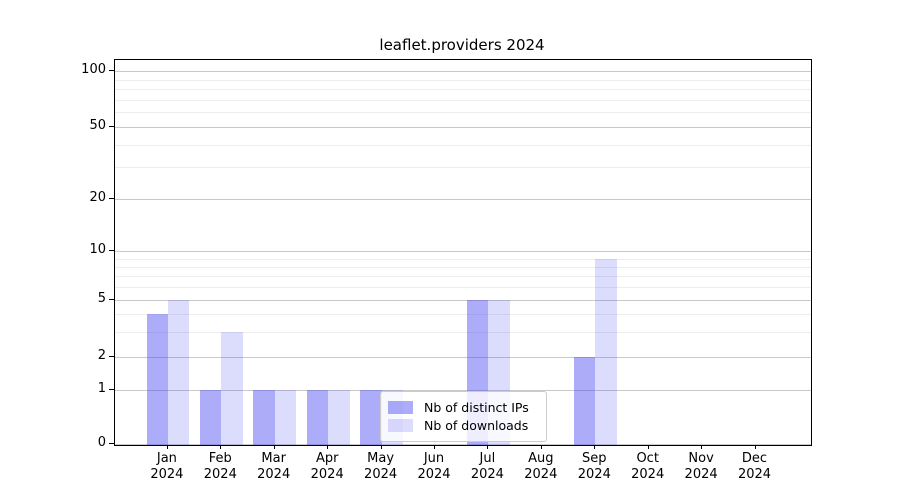 The height and width of the screenshot is (500, 900). I want to click on xtick-month-feb: Feb, so click(220, 458).